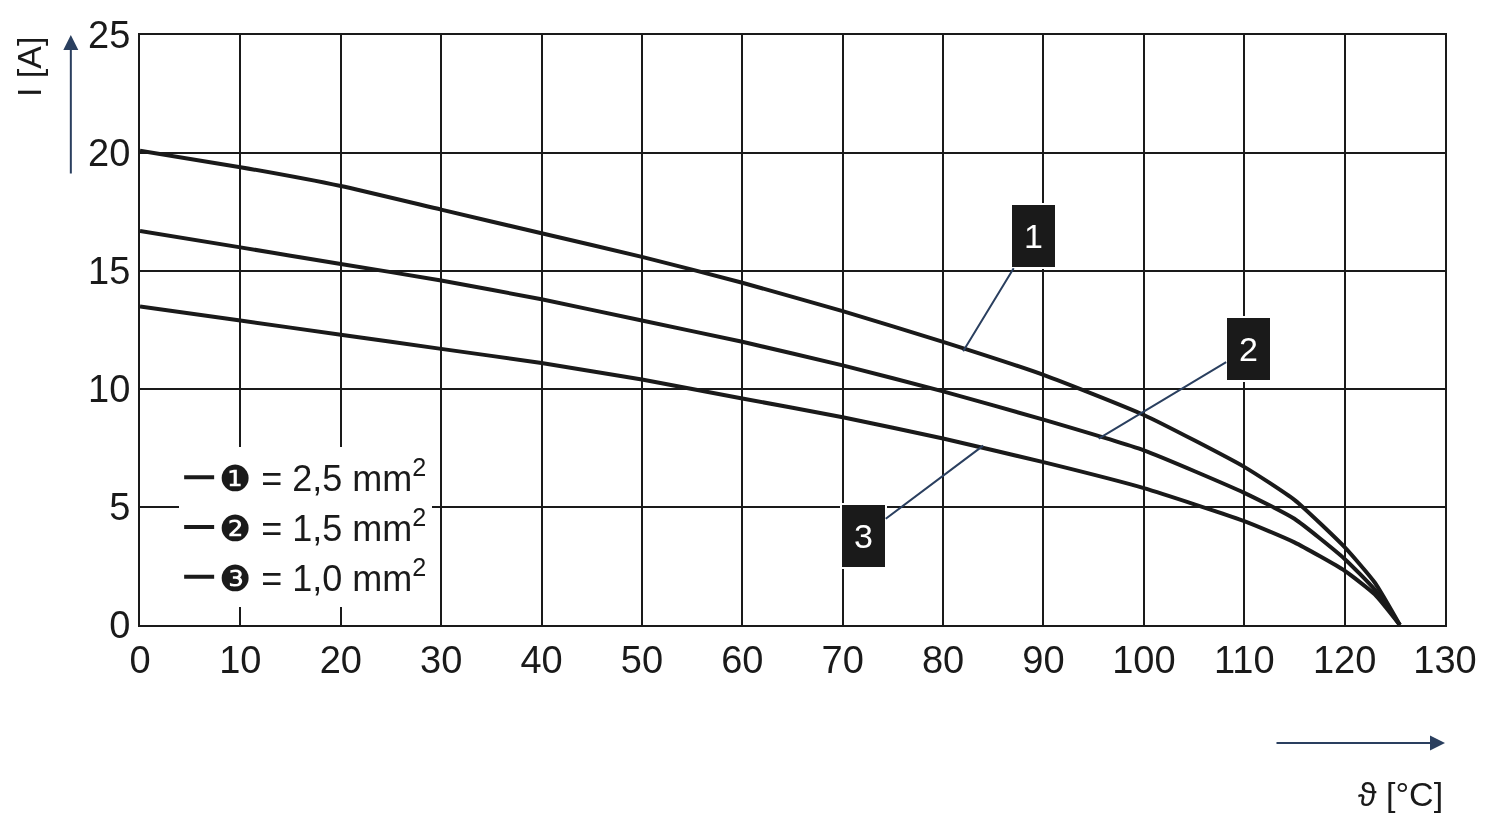 The image size is (1500, 815). What do you see at coordinates (109, 271) in the screenshot?
I see `y-tick-label: 15` at bounding box center [109, 271].